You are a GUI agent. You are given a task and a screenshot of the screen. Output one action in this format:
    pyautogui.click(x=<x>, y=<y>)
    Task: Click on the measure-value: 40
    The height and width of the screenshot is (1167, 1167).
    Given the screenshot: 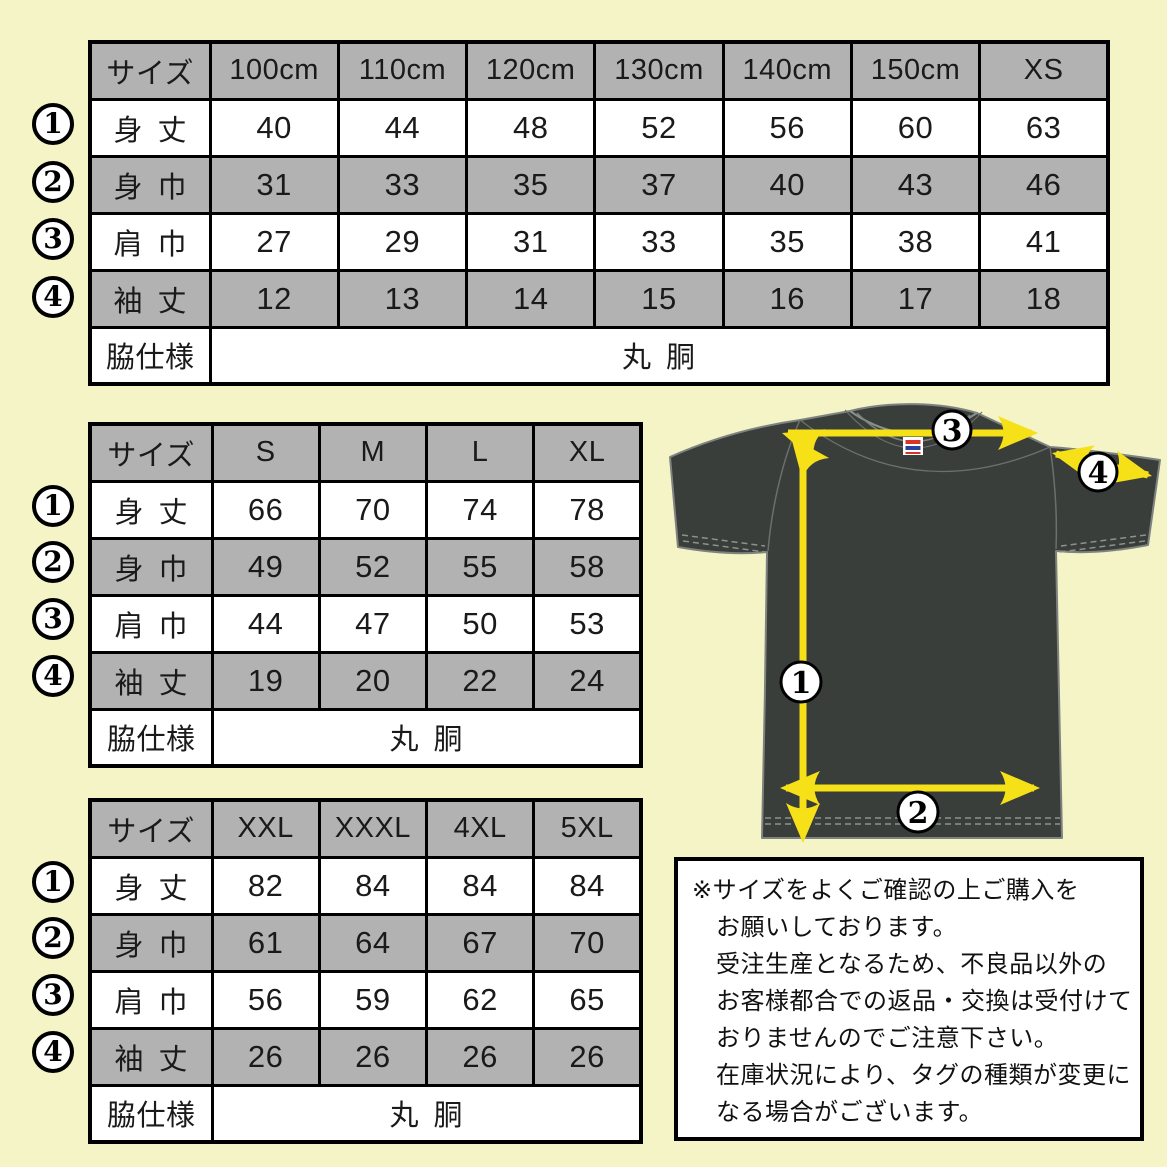 What is the action you would take?
    pyautogui.click(x=274, y=127)
    